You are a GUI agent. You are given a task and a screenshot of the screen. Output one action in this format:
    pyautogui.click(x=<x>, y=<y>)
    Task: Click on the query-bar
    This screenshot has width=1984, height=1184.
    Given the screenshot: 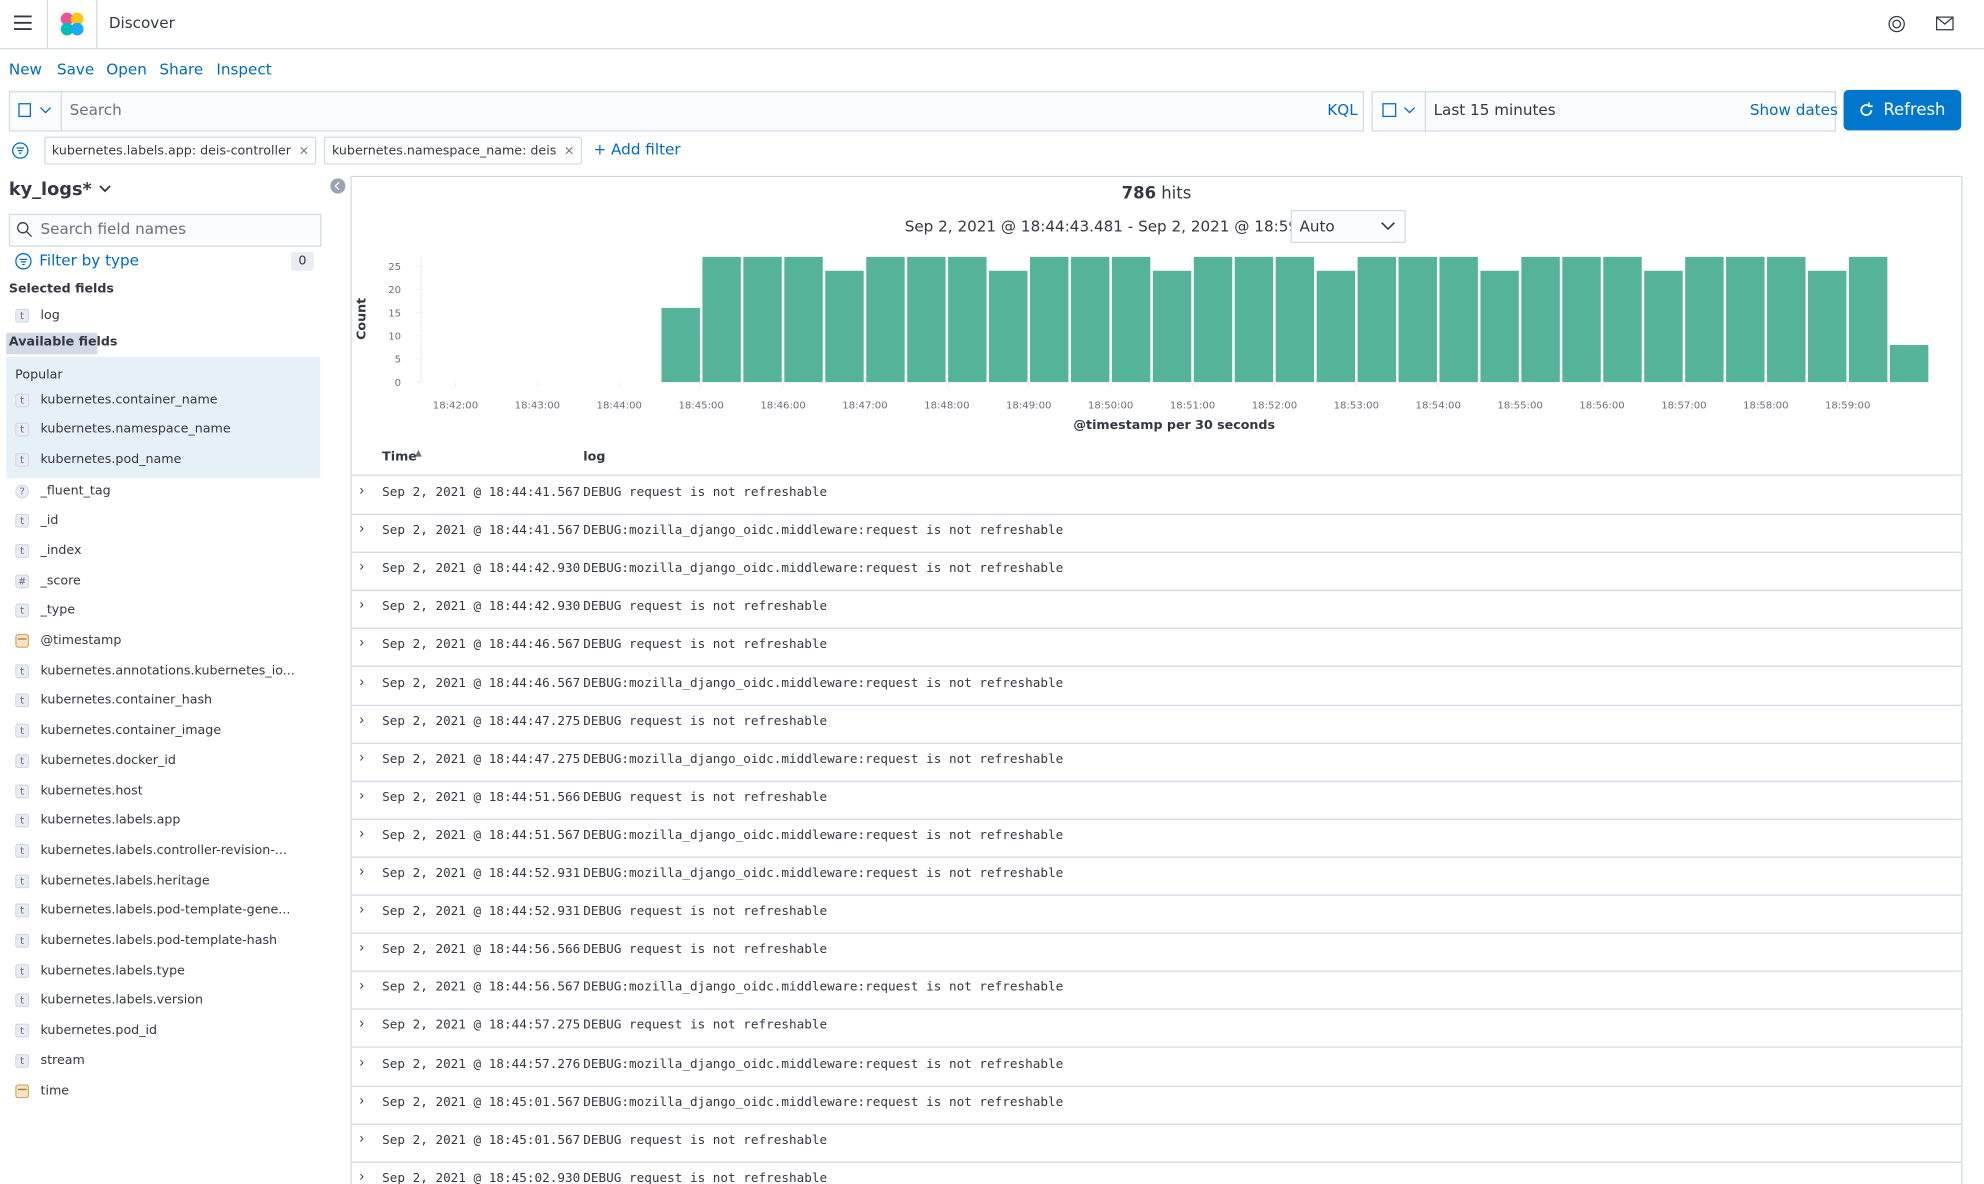 What is the action you would take?
    pyautogui.click(x=686, y=111)
    